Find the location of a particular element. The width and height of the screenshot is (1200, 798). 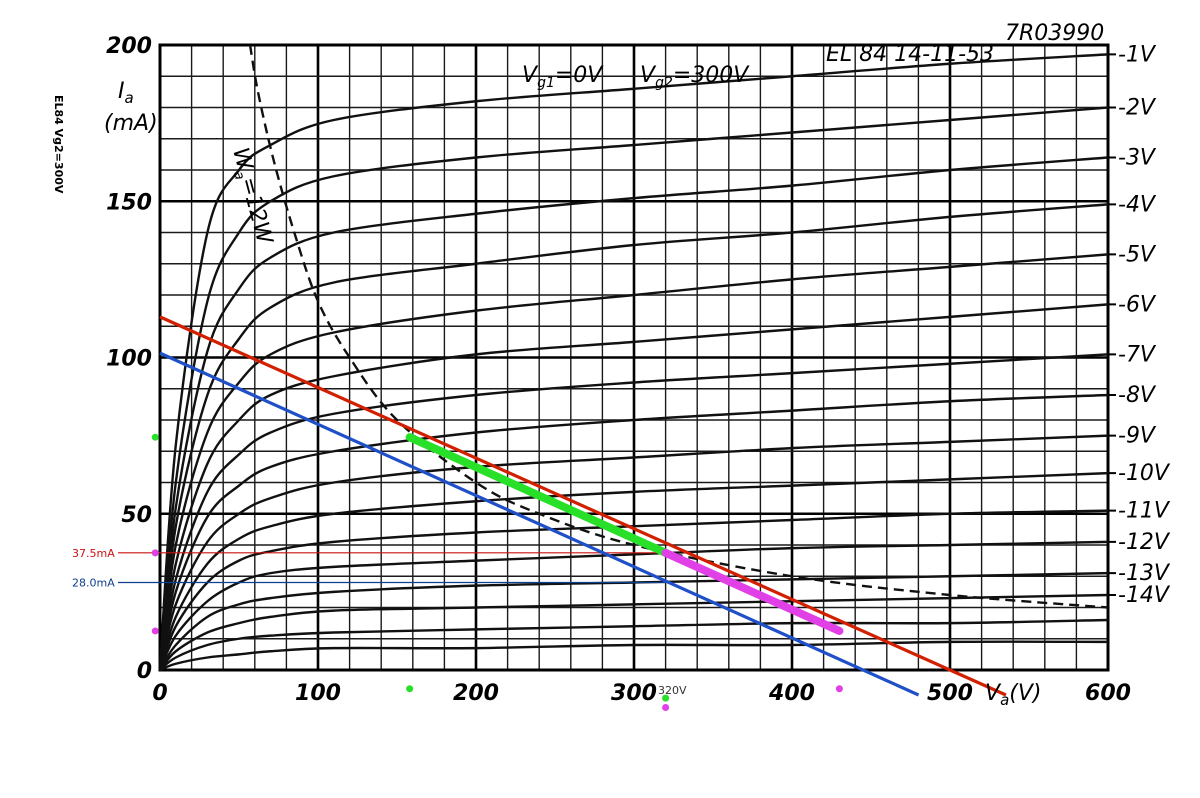

y-axis-symbol: Ia is located at coordinates (126, 93).